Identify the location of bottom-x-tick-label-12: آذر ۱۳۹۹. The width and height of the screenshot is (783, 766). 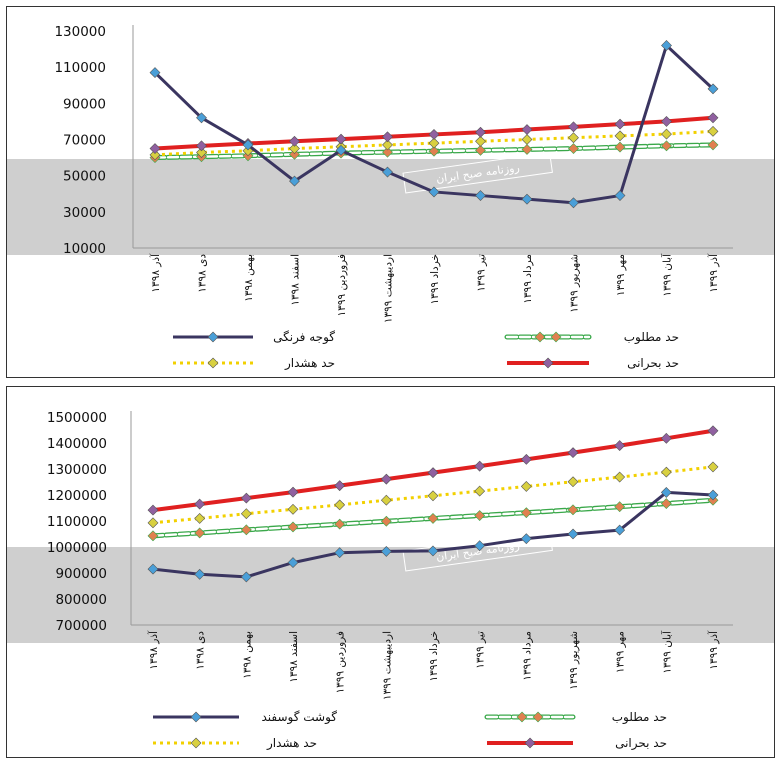
(713, 650).